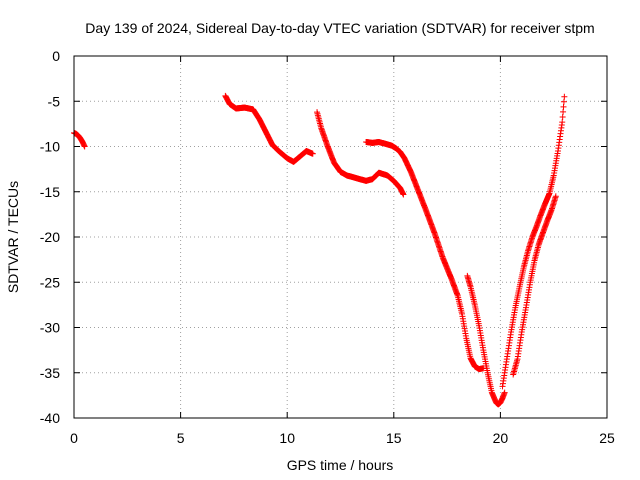 This screenshot has height=480, width=640. What do you see at coordinates (287, 438) in the screenshot?
I see `x-tick-label: 10` at bounding box center [287, 438].